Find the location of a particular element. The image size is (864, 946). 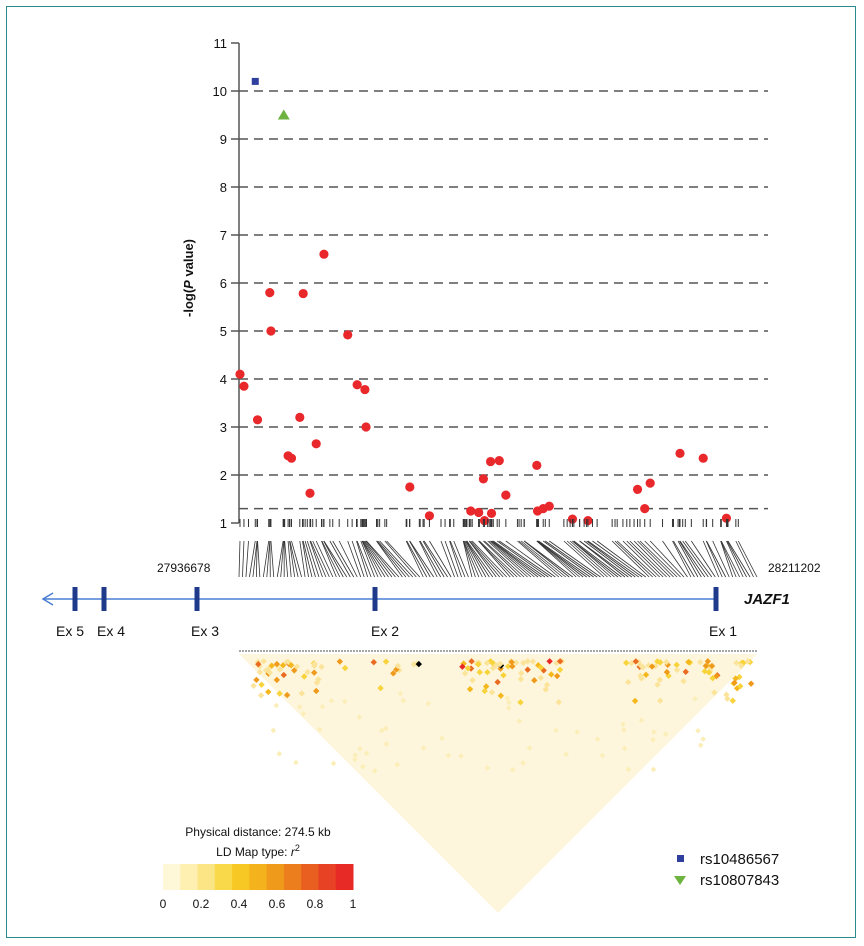

gene-arrow-icon is located at coordinates (47, 599).